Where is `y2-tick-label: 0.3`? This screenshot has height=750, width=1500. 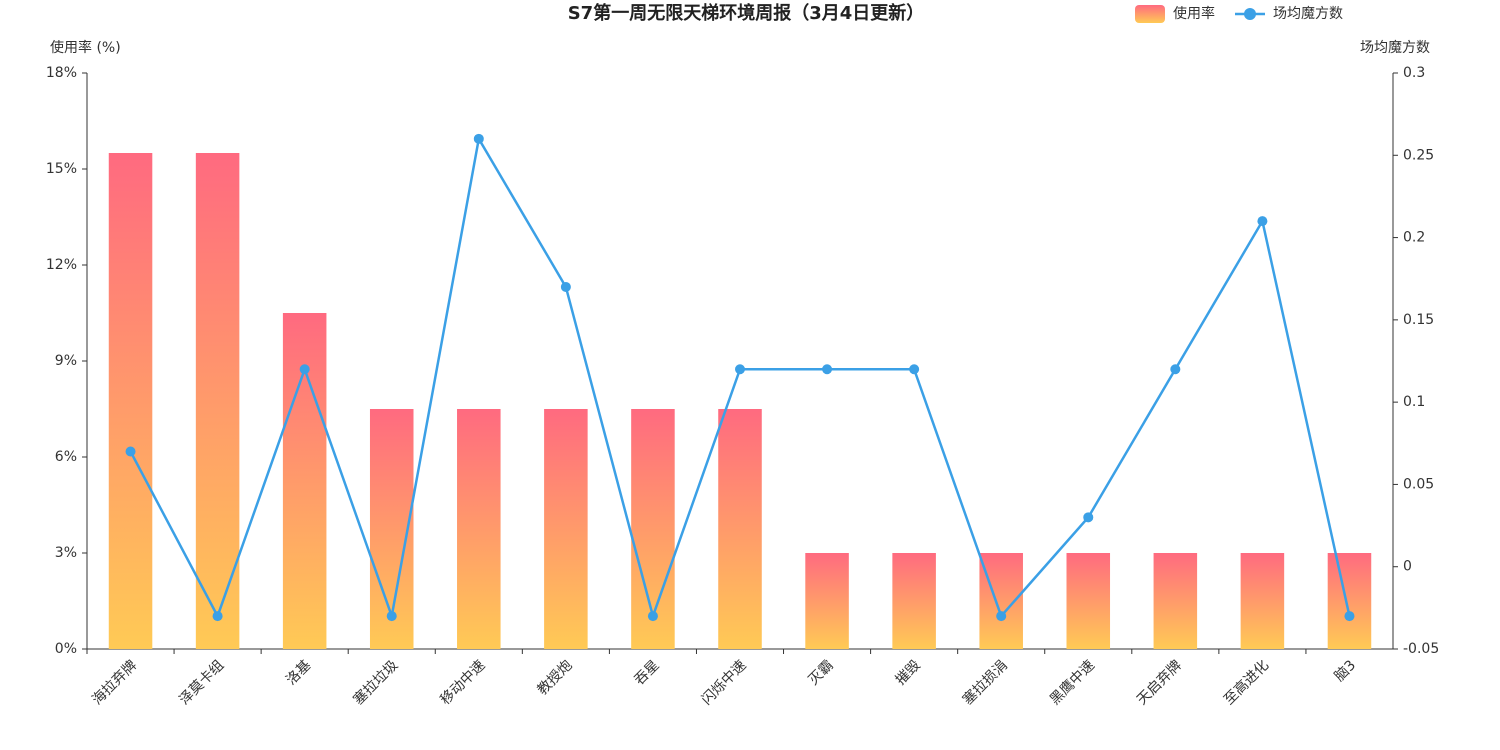
y2-tick-label: 0.3 is located at coordinates (1414, 73).